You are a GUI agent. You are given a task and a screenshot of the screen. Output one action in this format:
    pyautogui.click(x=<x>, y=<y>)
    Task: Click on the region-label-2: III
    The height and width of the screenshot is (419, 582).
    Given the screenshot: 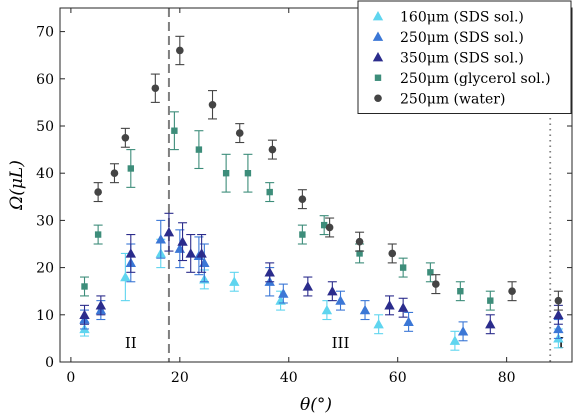 What is the action you would take?
    pyautogui.click(x=341, y=343)
    